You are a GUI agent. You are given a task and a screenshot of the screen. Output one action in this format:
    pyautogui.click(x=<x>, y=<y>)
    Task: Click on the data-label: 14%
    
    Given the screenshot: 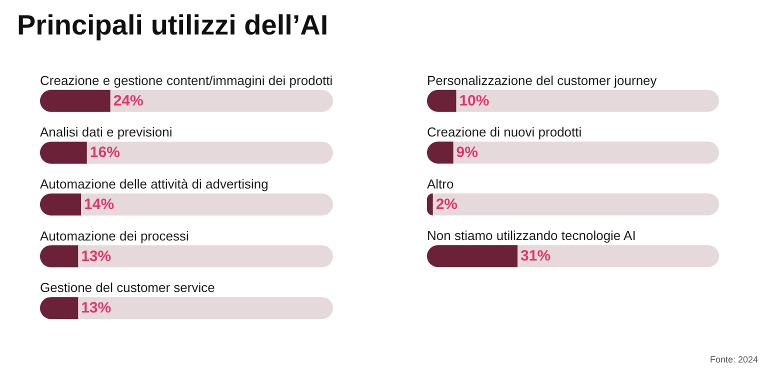 What is the action you would take?
    pyautogui.click(x=99, y=204)
    